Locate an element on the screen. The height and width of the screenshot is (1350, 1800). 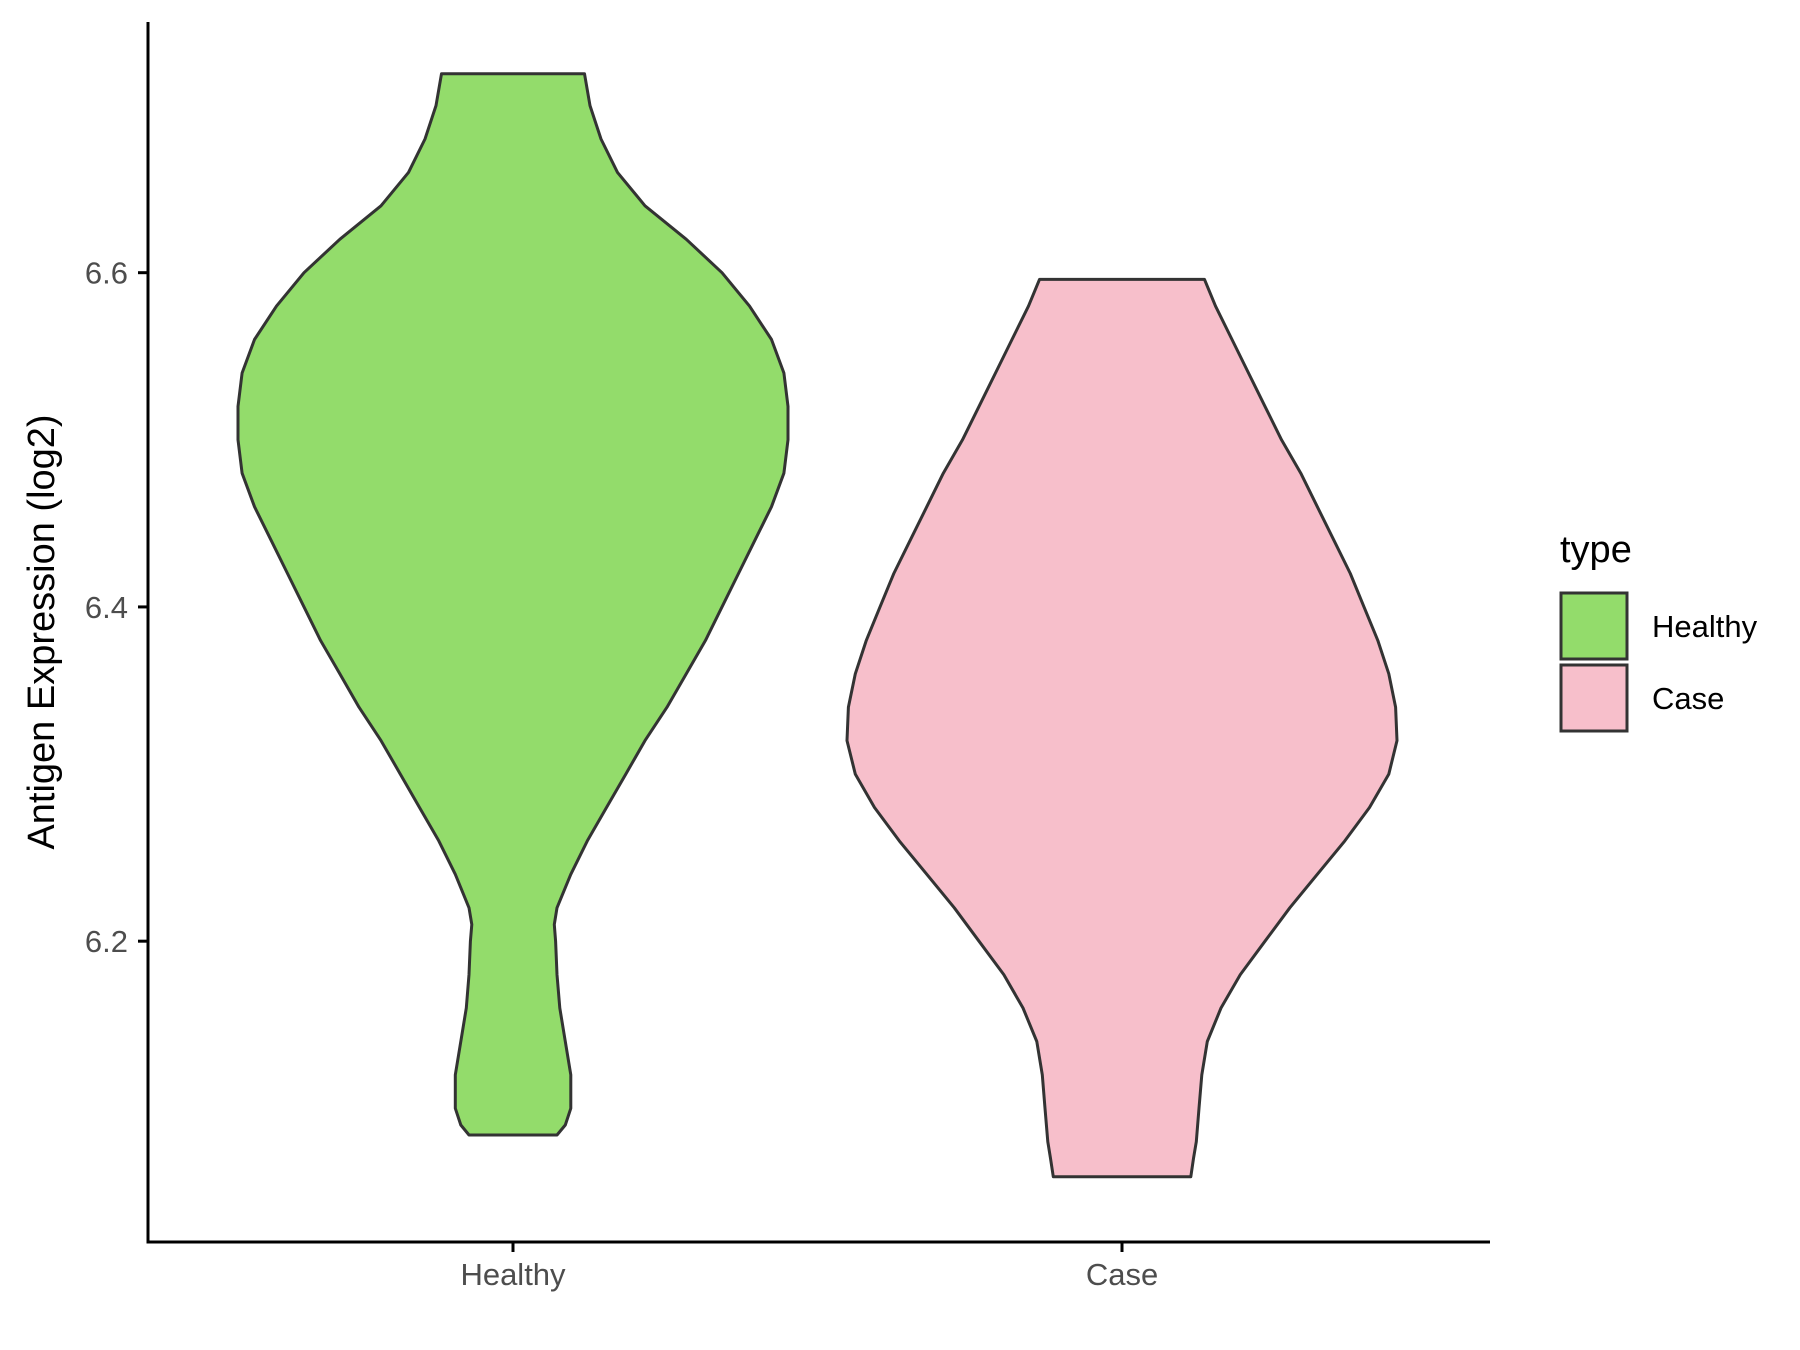
y-ticks: 6.2 6.4 6.6 is located at coordinates (116, 607).